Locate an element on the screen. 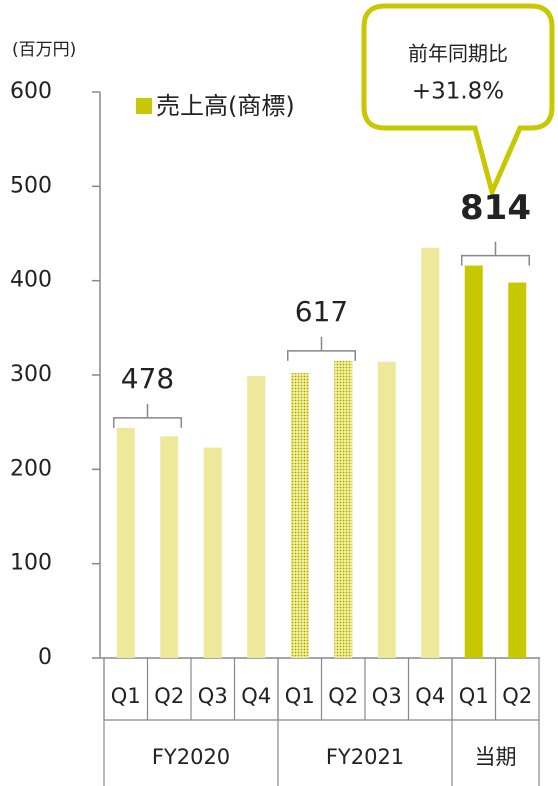  group-label: 当期 is located at coordinates (496, 757).